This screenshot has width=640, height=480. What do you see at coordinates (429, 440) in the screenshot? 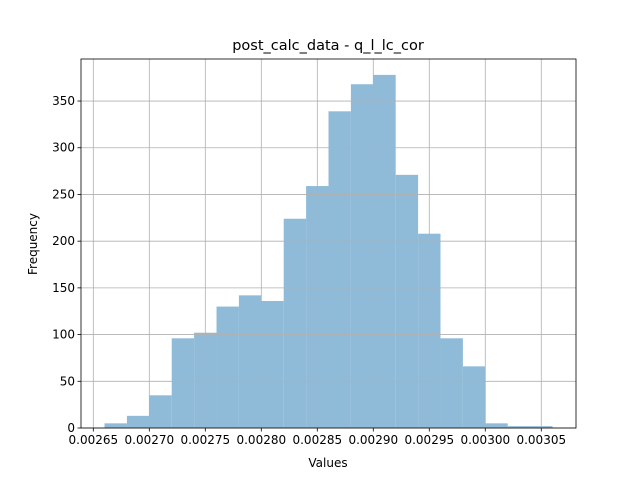
I see `x-tick-label: 0.00295` at bounding box center [429, 440].